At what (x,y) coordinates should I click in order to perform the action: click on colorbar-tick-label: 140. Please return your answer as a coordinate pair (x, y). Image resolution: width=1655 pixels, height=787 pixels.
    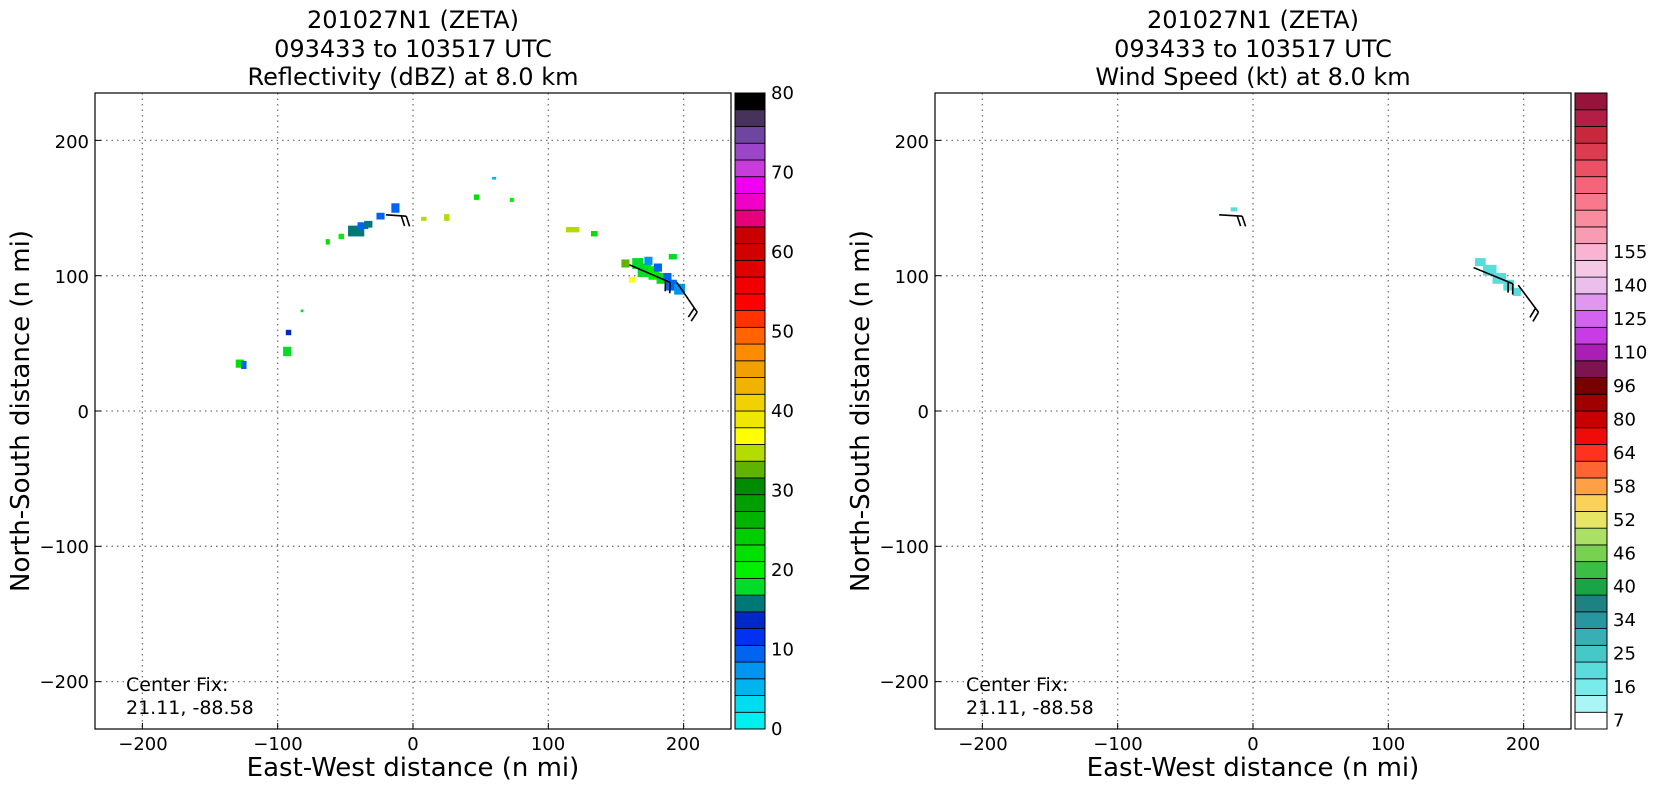
    Looking at the image, I should click on (1630, 285).